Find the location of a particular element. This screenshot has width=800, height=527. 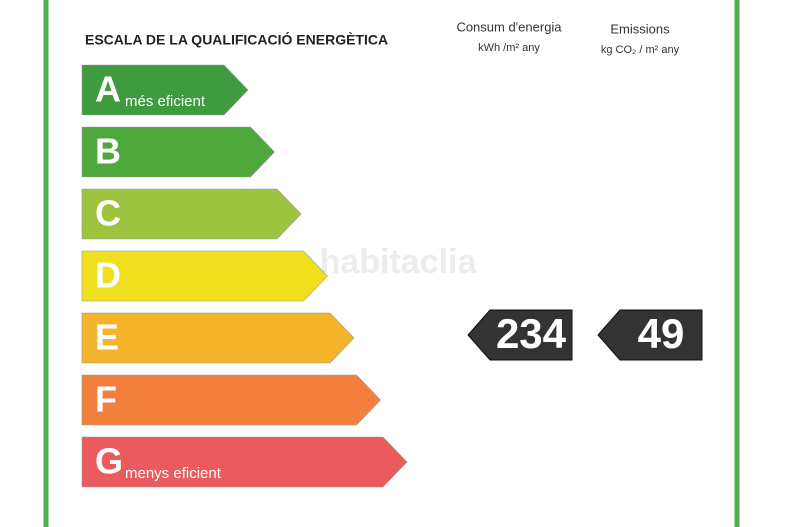

rating-value: 49 is located at coordinates (661, 333).